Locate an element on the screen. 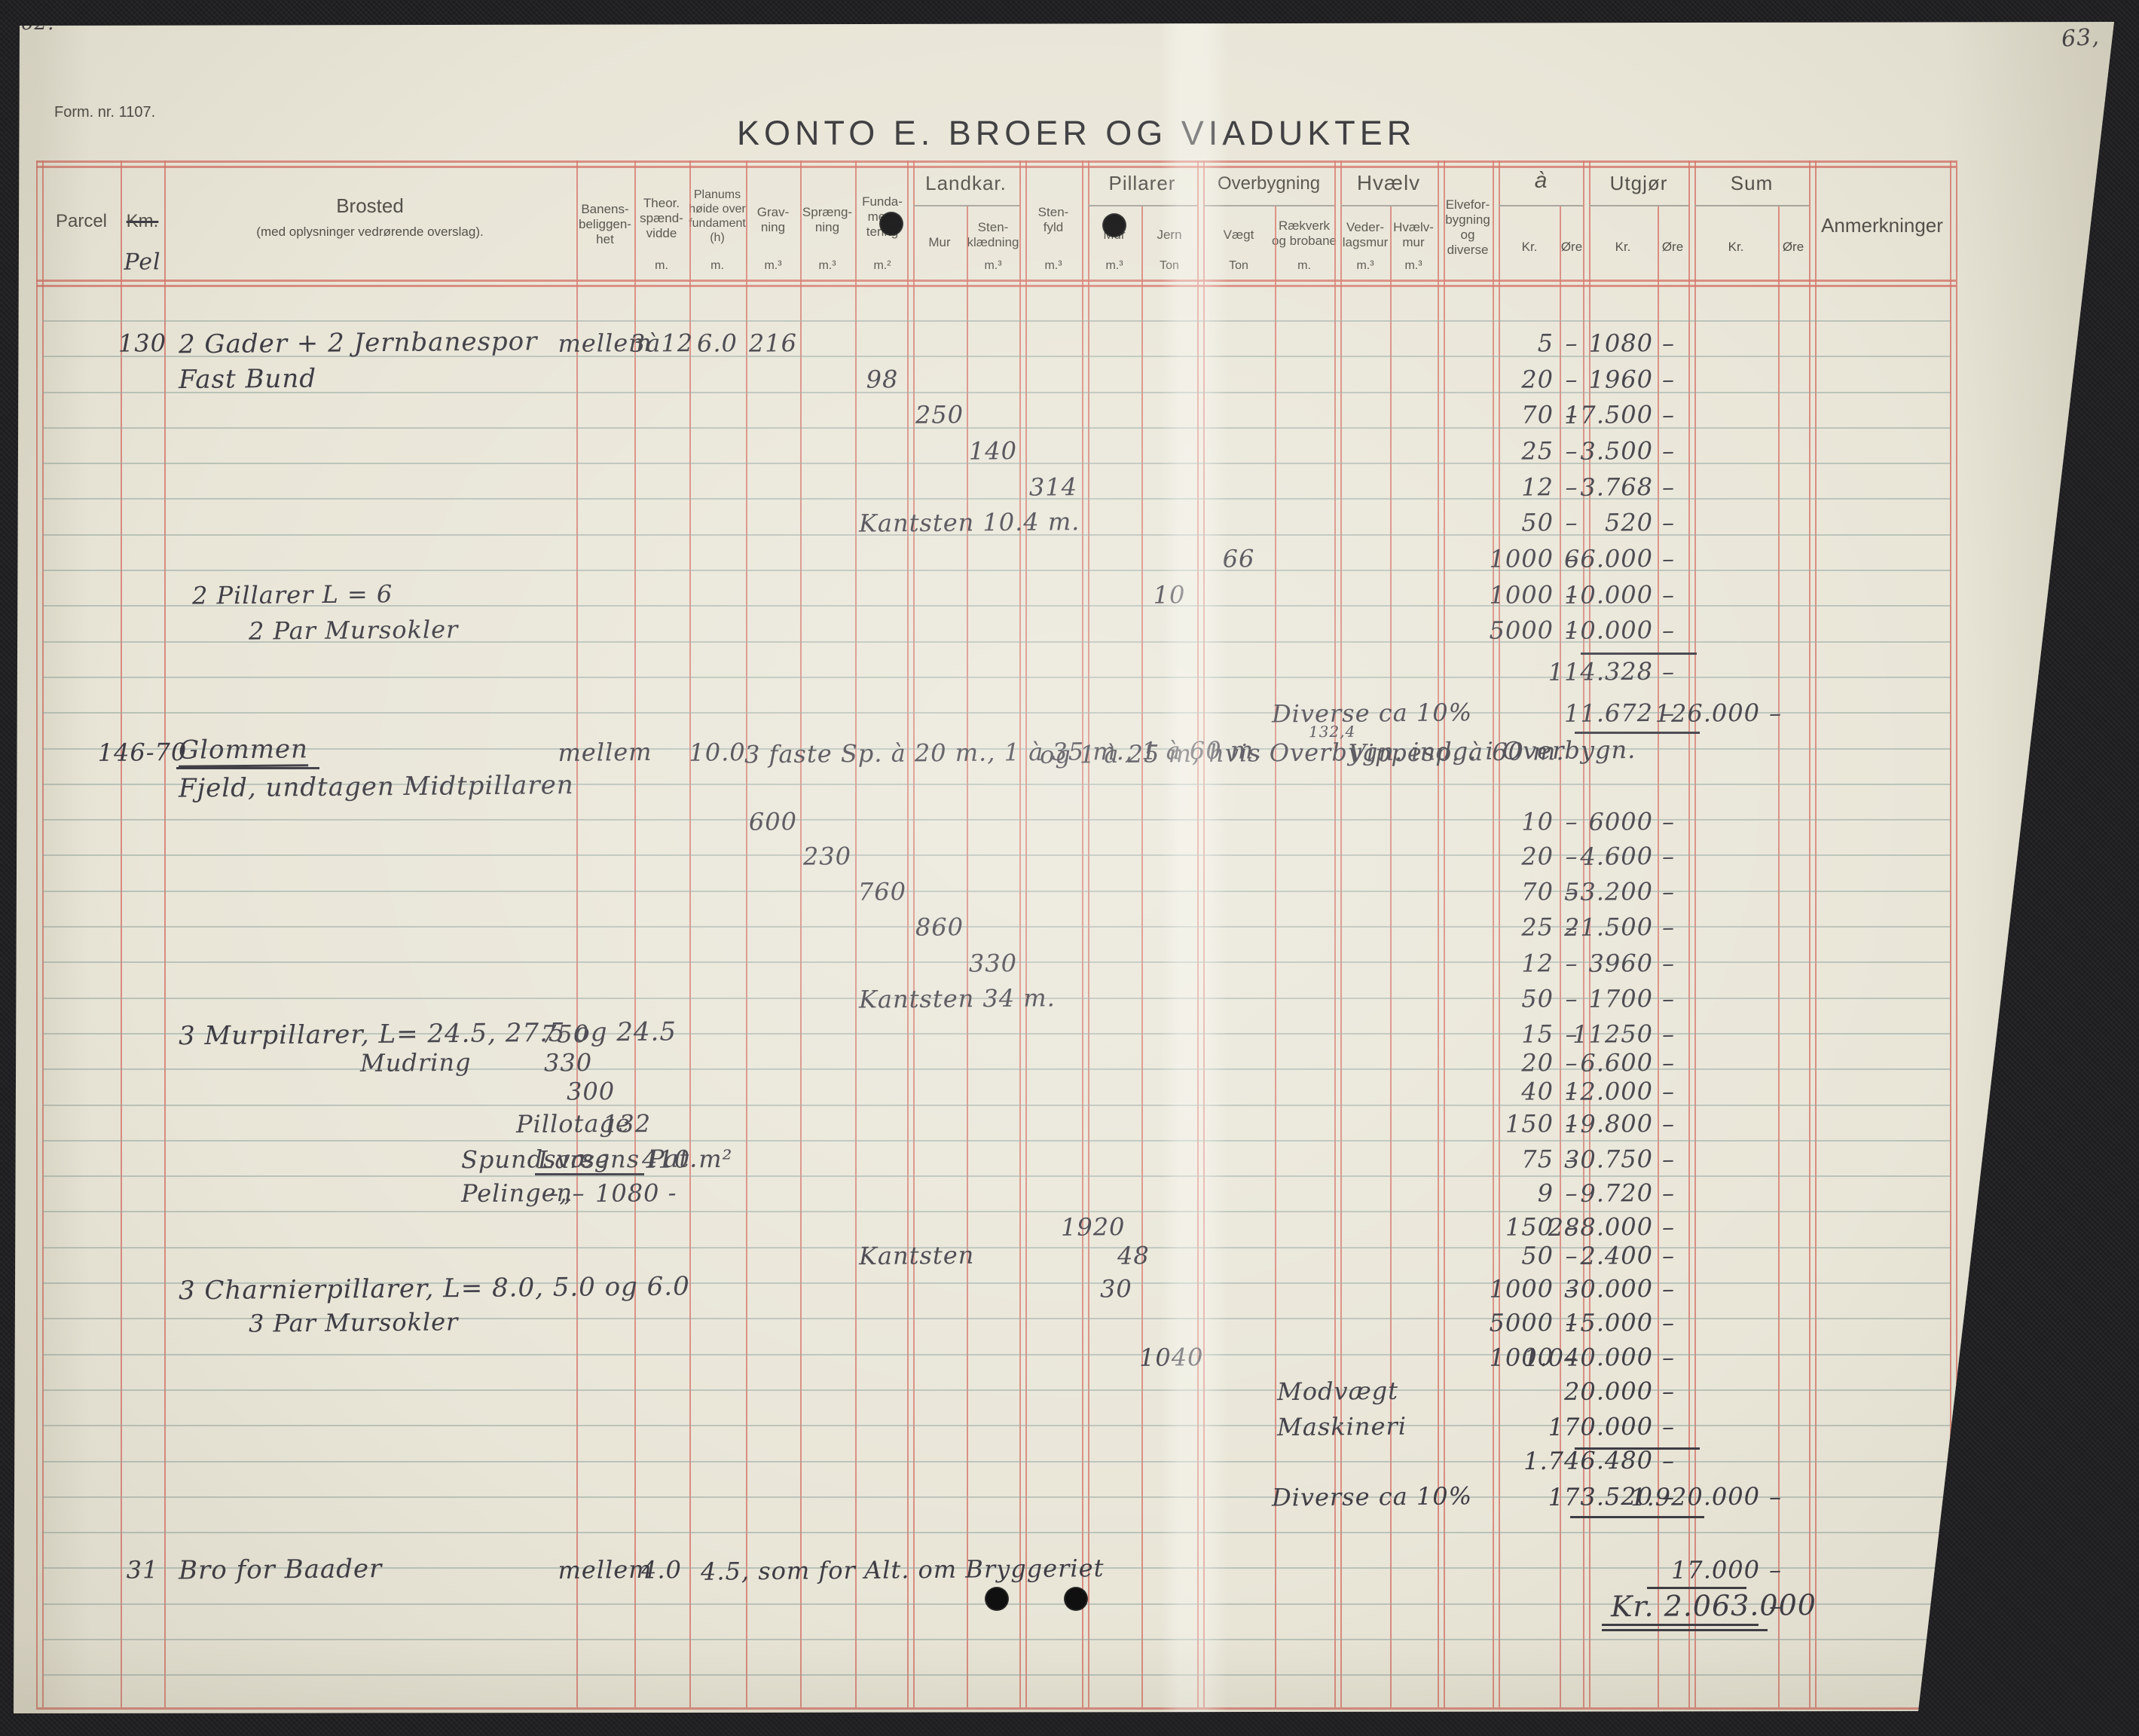 This screenshot has height=1736, width=2139. col-header-sum-kr: Kr. is located at coordinates (1736, 247).